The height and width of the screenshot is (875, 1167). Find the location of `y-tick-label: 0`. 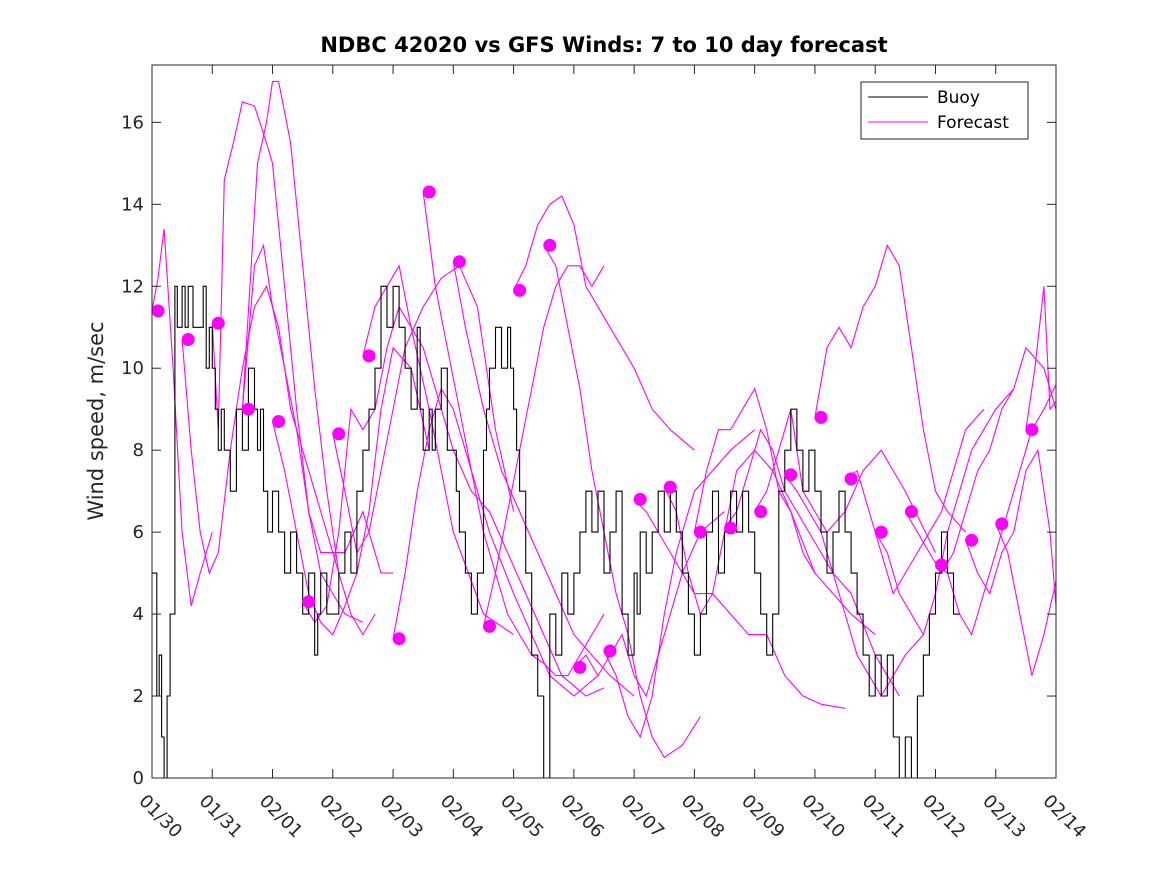

y-tick-label: 0 is located at coordinates (138, 778).